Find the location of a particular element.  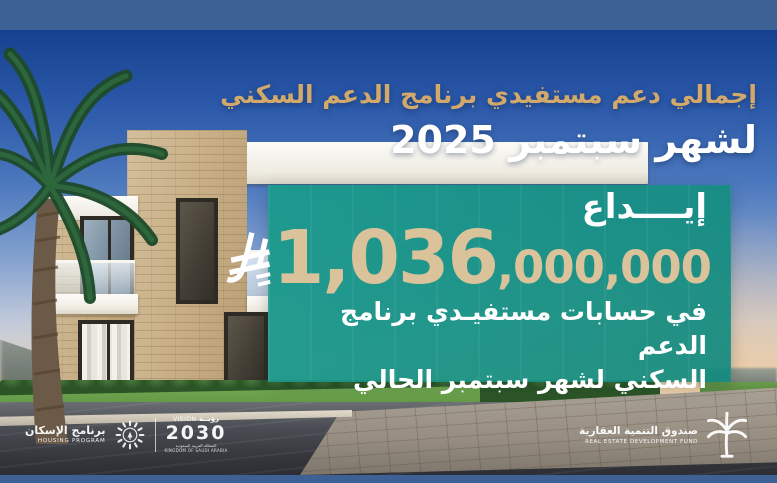

housing-program-lockup: برنامج الإسكان HOUSING PROGRAM is located at coordinates (126, 434).